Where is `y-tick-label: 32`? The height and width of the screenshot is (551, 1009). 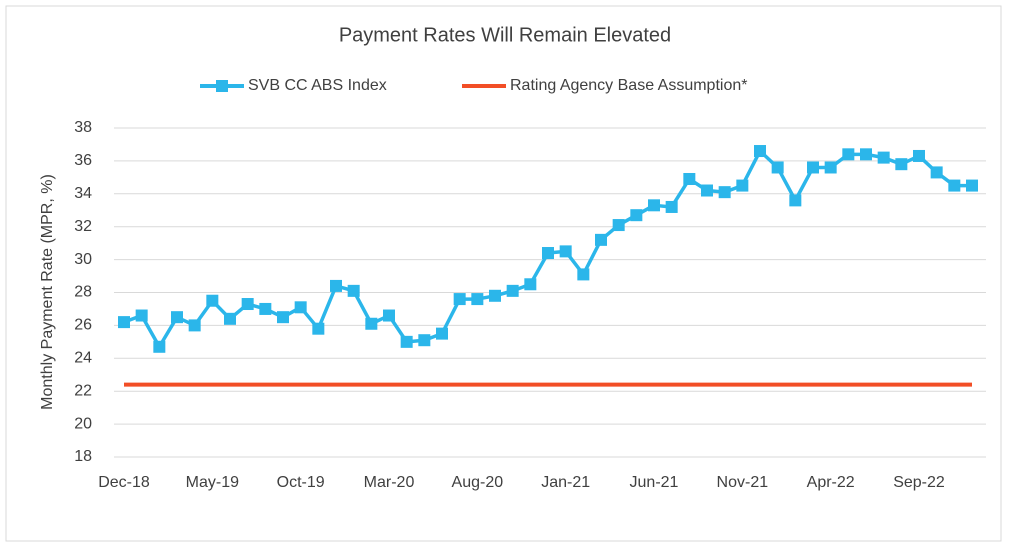
y-tick-label: 32 is located at coordinates (83, 226).